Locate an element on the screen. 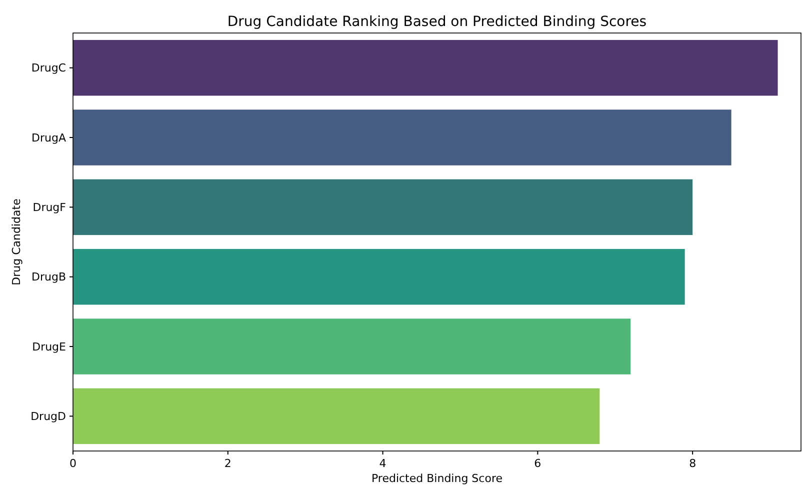  x-tick-label: 4 is located at coordinates (382, 463).